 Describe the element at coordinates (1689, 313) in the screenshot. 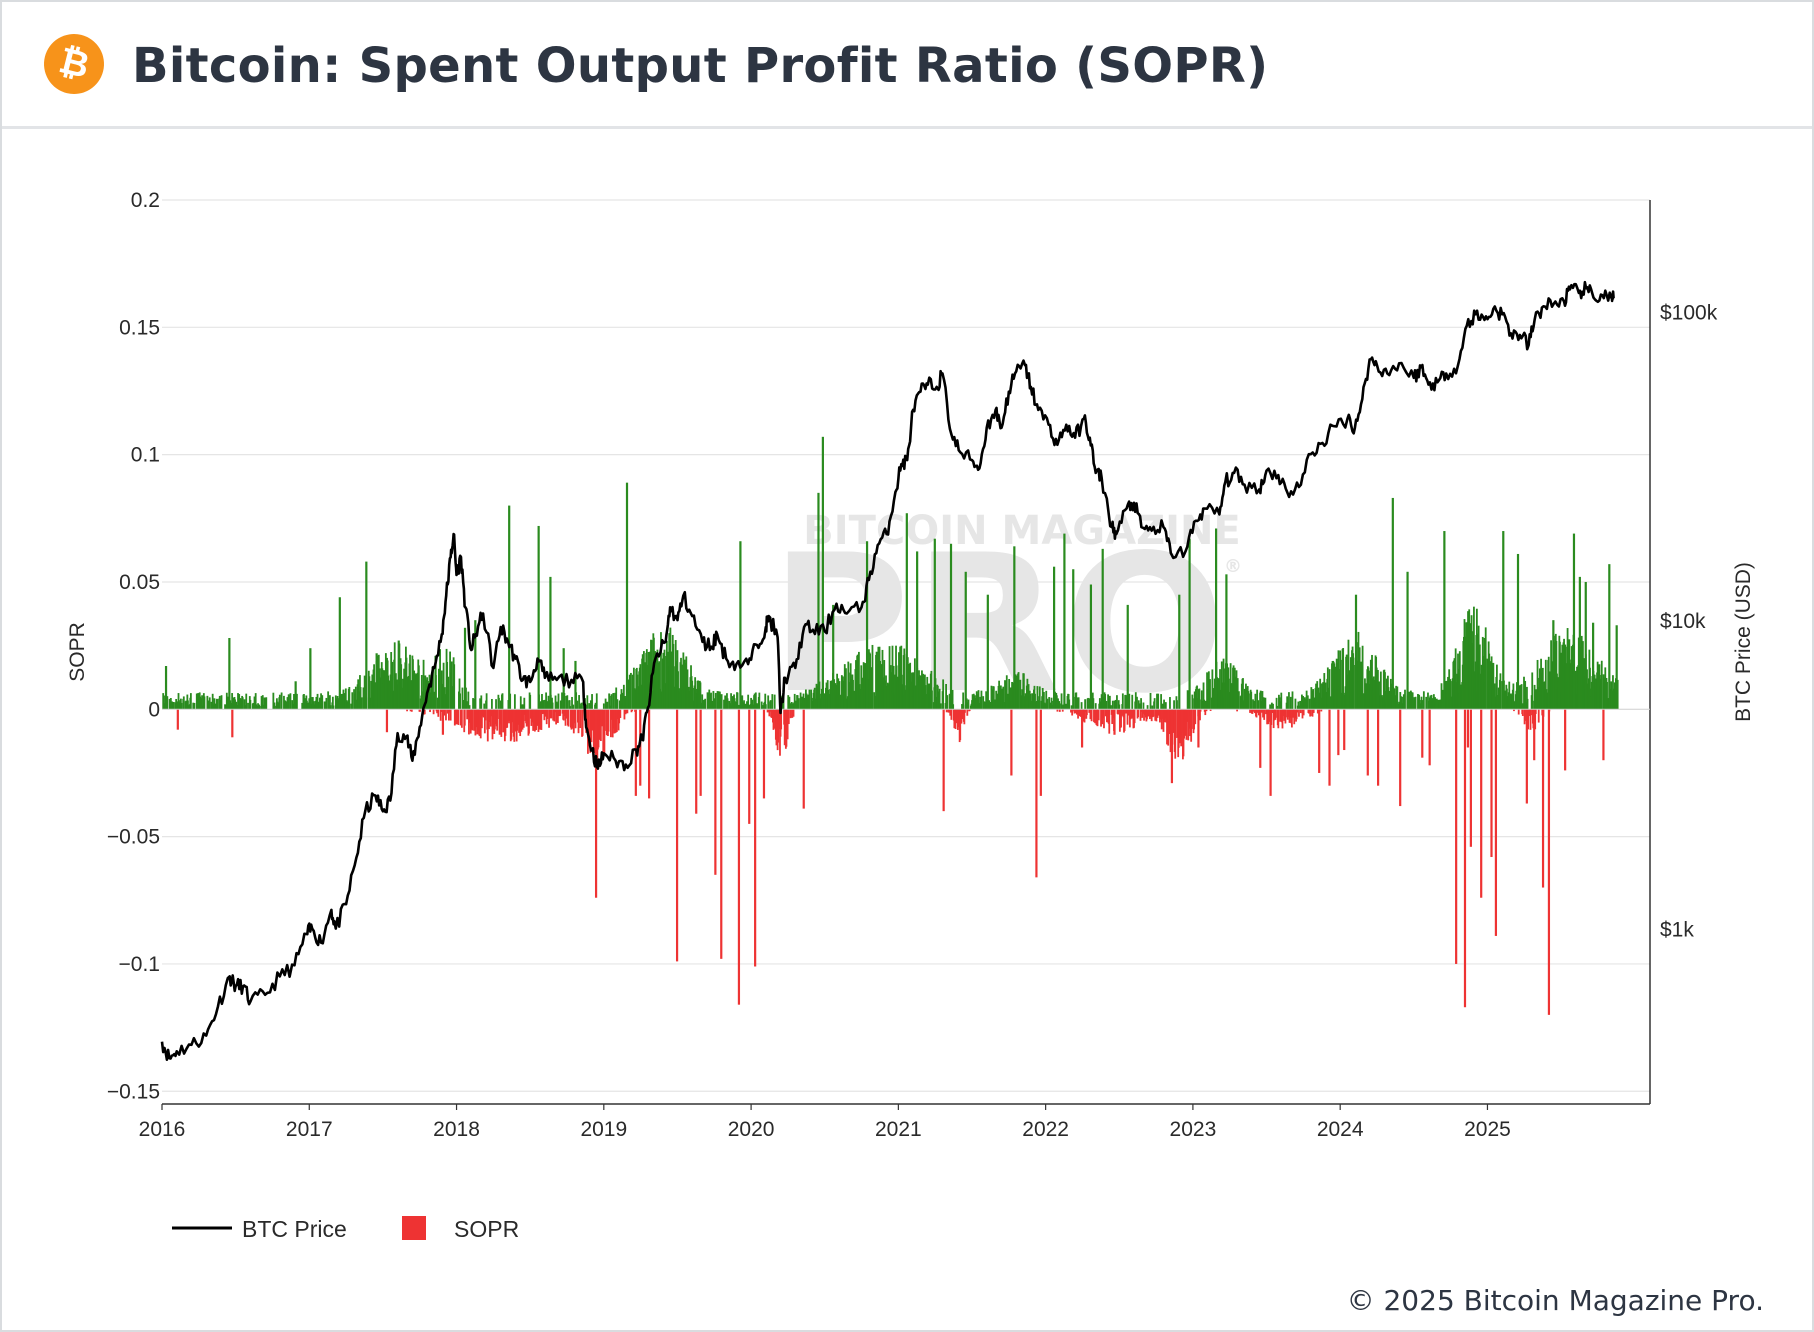

I see `y-right-tick-label-0: $100k` at that location.